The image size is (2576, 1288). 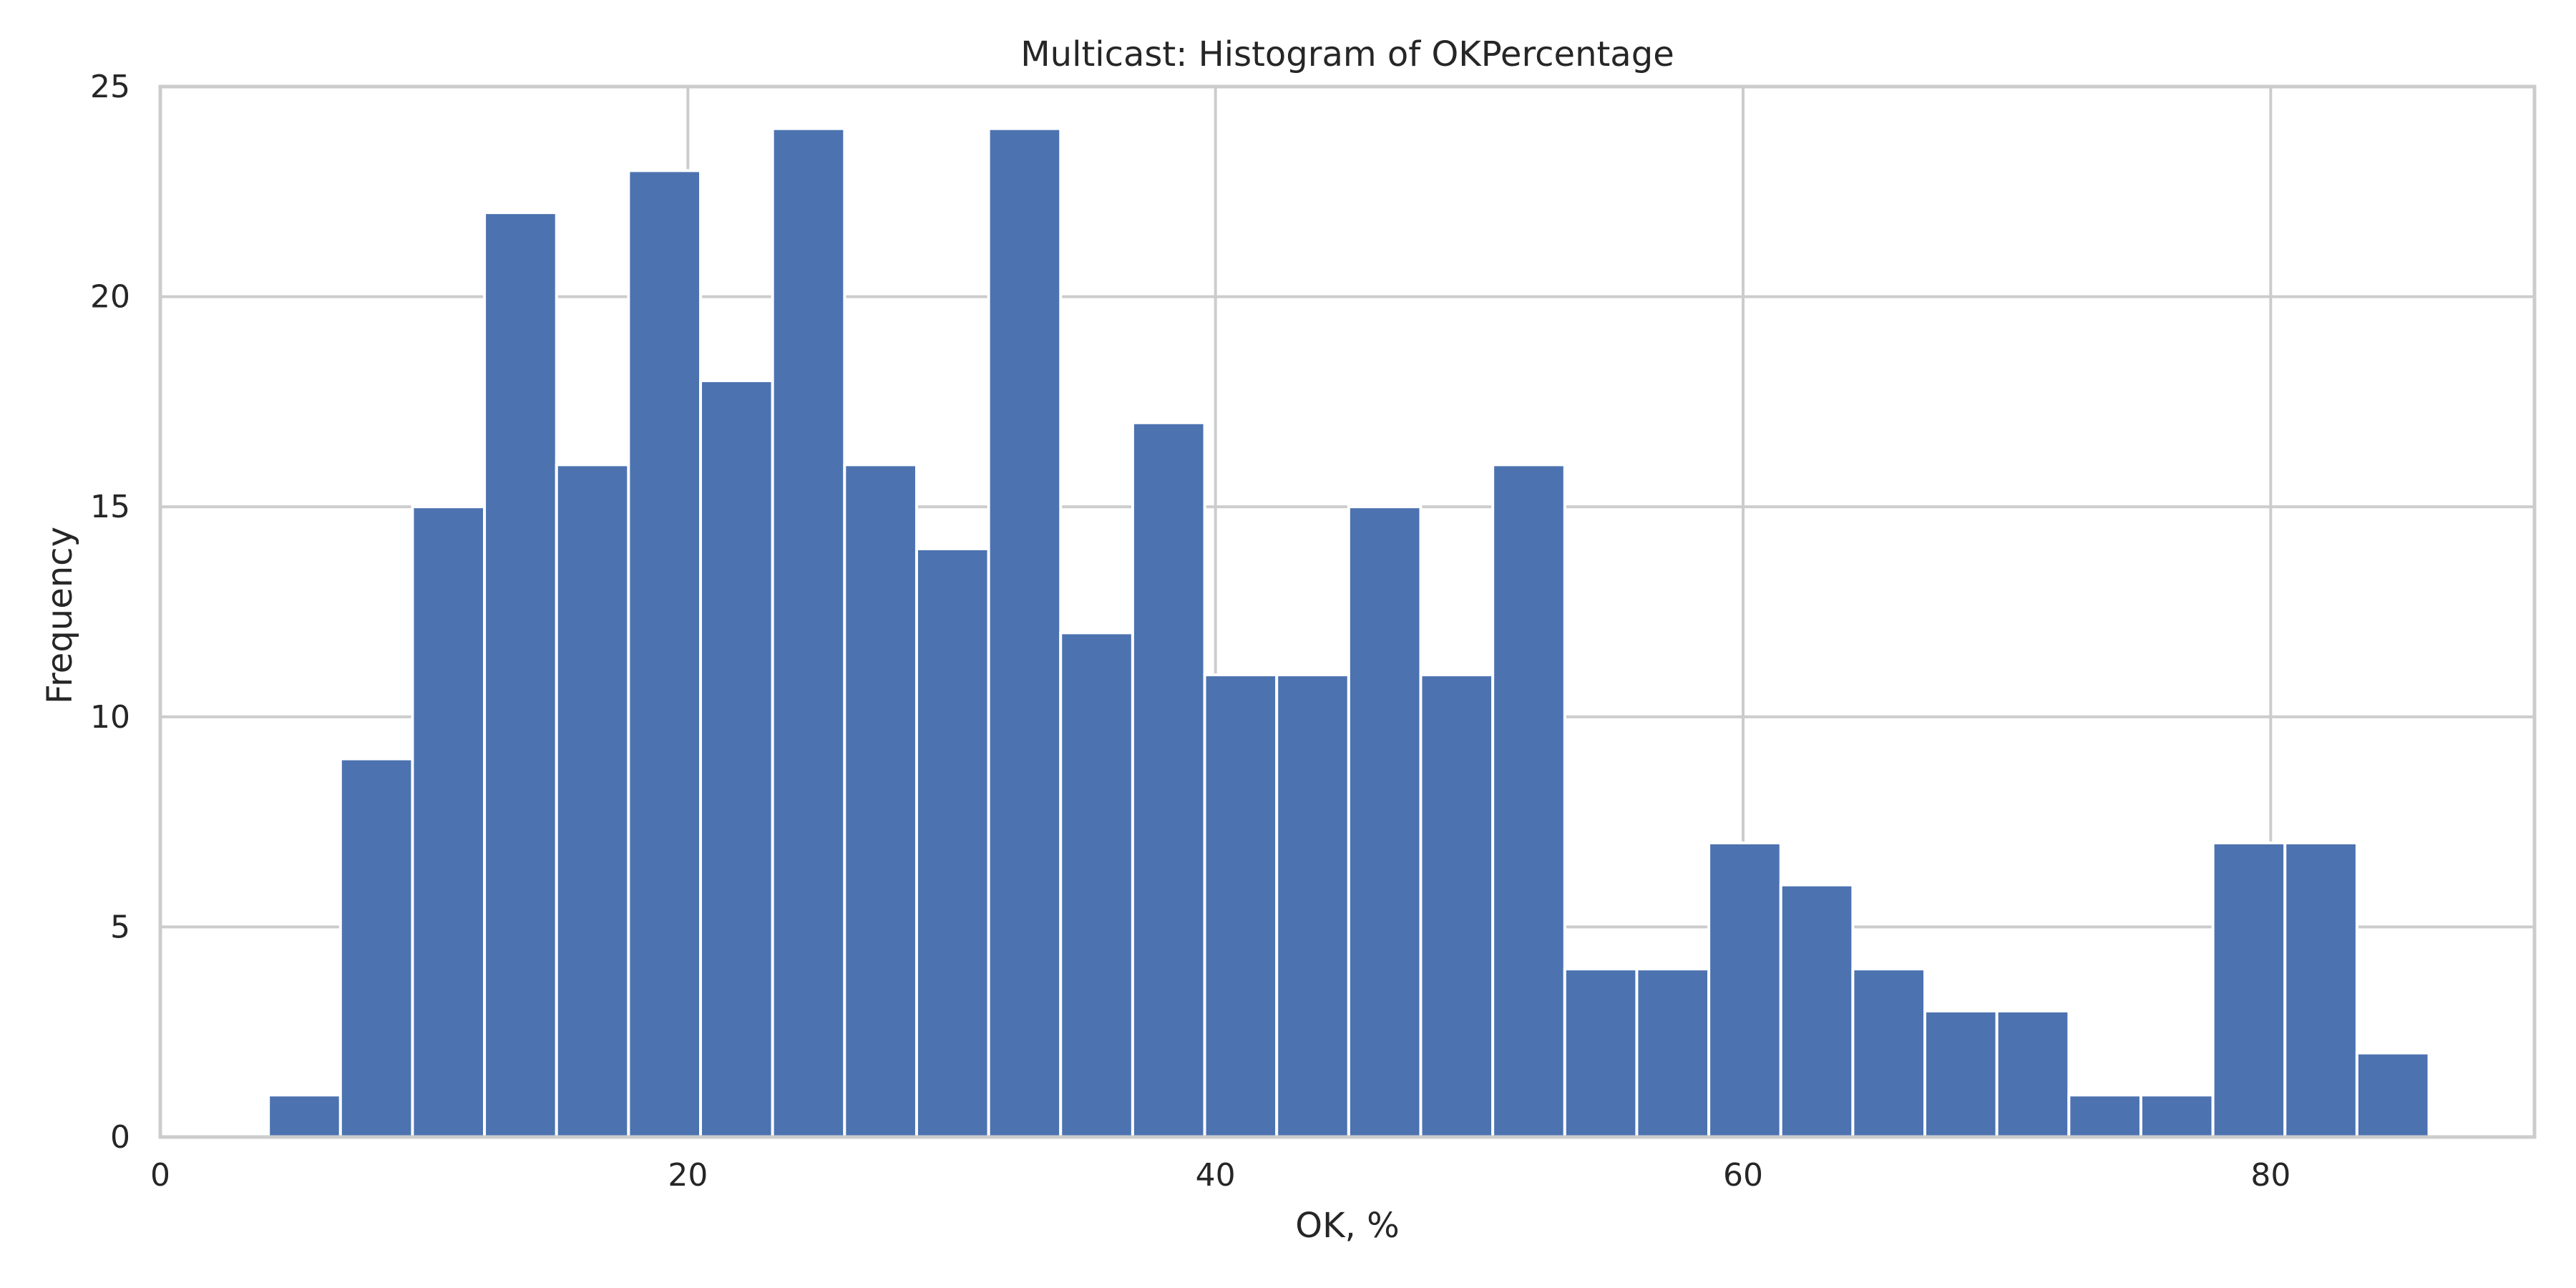 I want to click on y-tick-label: 15, so click(x=110, y=507).